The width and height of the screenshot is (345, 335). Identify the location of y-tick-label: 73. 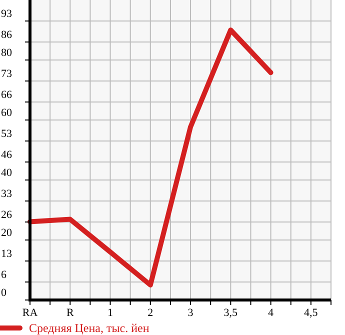
(6, 74).